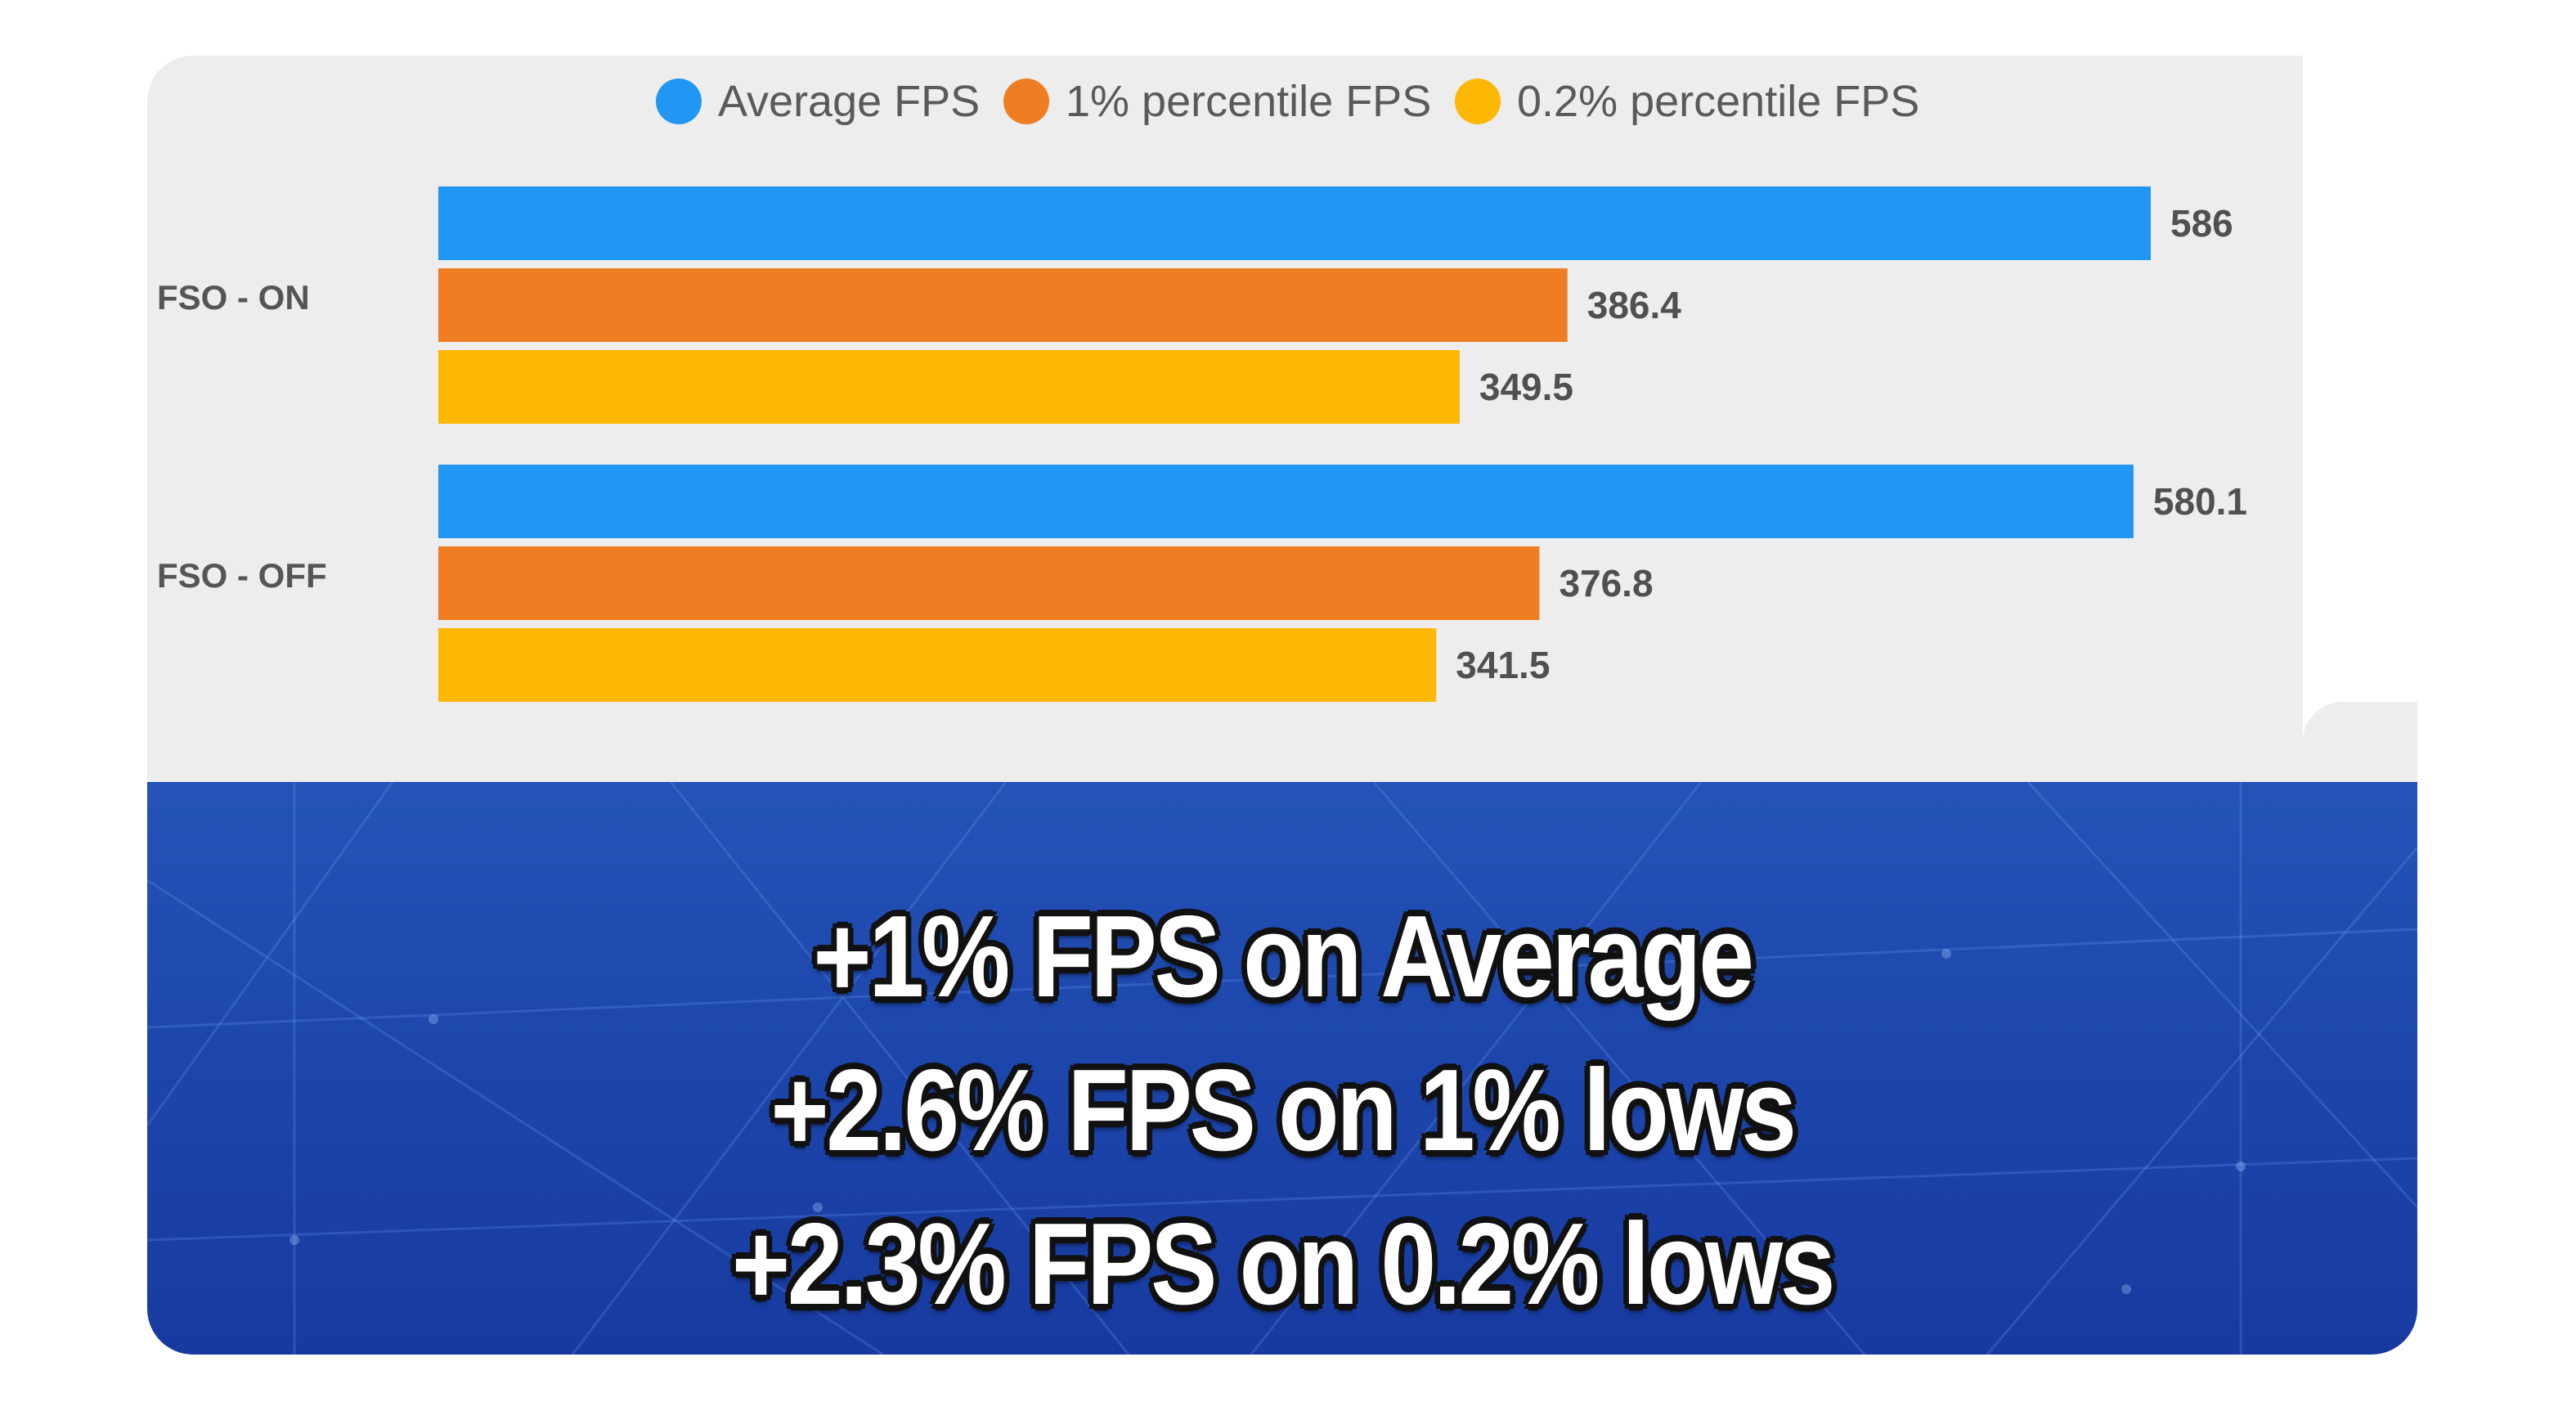 Image resolution: width=2576 pixels, height=1402 pixels. What do you see at coordinates (937, 665) in the screenshot?
I see `bar-fso-off-0-2-percentile-fps` at bounding box center [937, 665].